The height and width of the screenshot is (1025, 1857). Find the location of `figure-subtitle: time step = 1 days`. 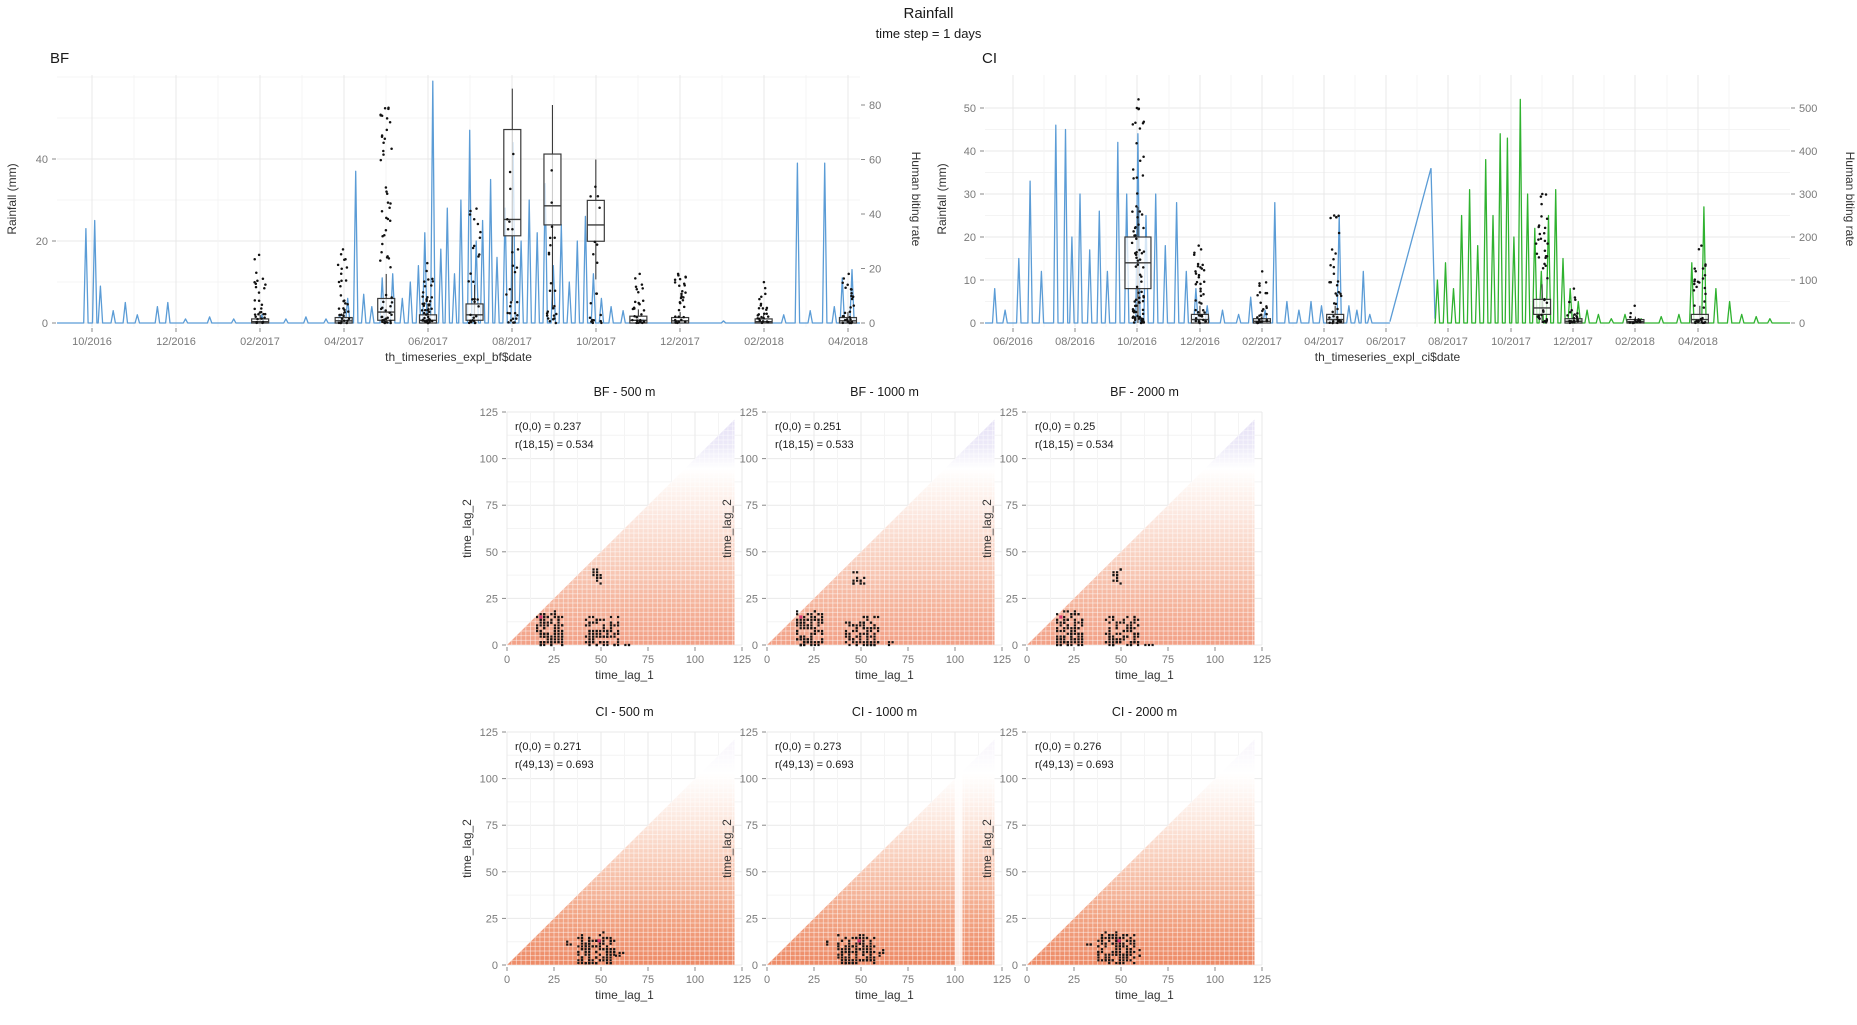

figure-subtitle: time step = 1 days is located at coordinates (928, 33).